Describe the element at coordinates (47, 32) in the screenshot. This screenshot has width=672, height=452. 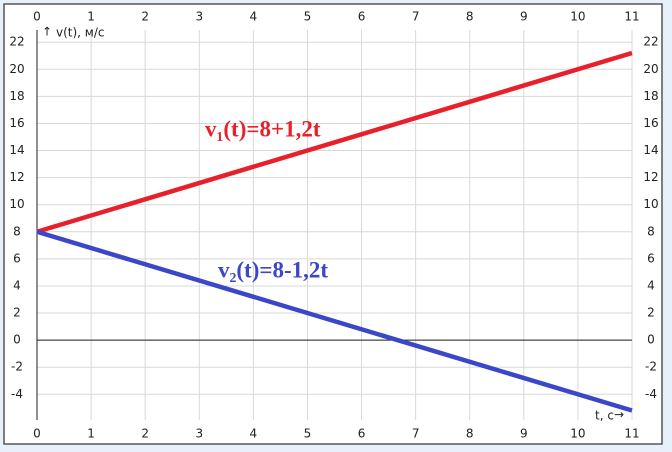
I see `y-arrow: ↑` at that location.